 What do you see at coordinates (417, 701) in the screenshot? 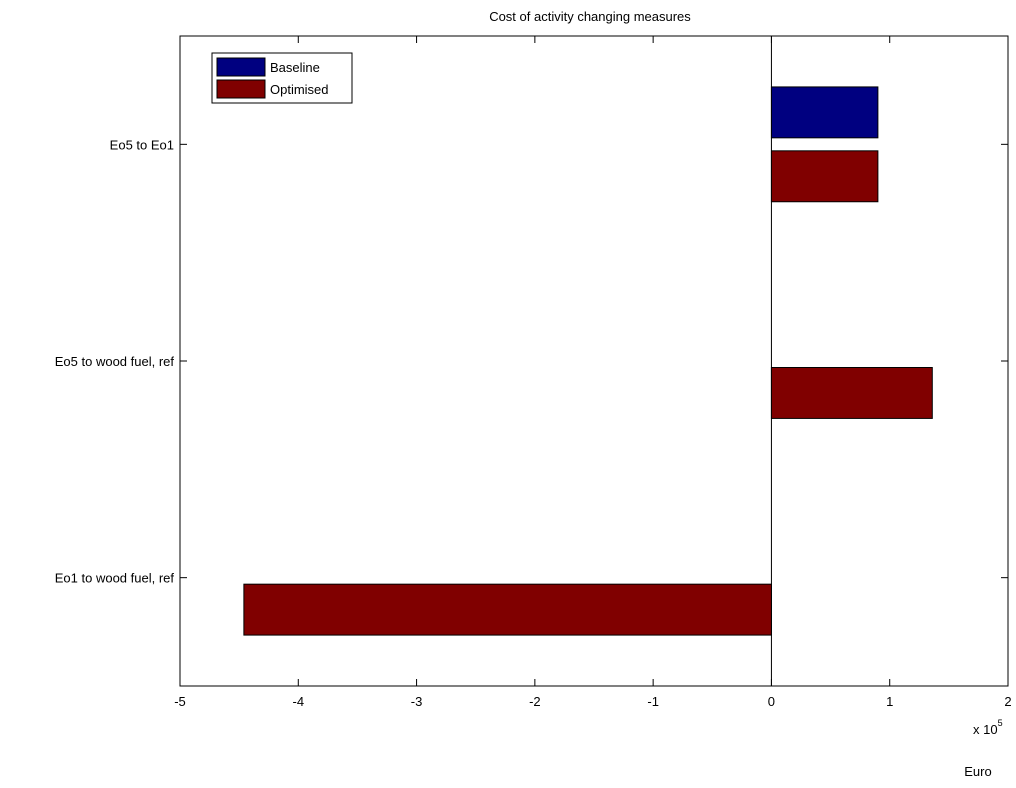
I see `x-tick-label: -3` at bounding box center [417, 701].